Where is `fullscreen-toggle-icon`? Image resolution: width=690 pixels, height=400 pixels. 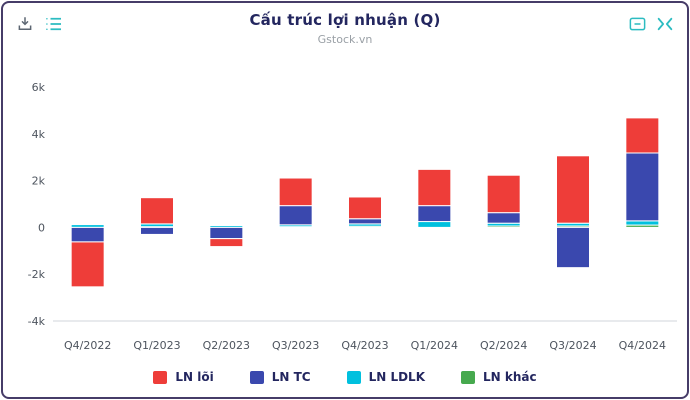
fullscreen-toggle-icon is located at coordinates (665, 24).